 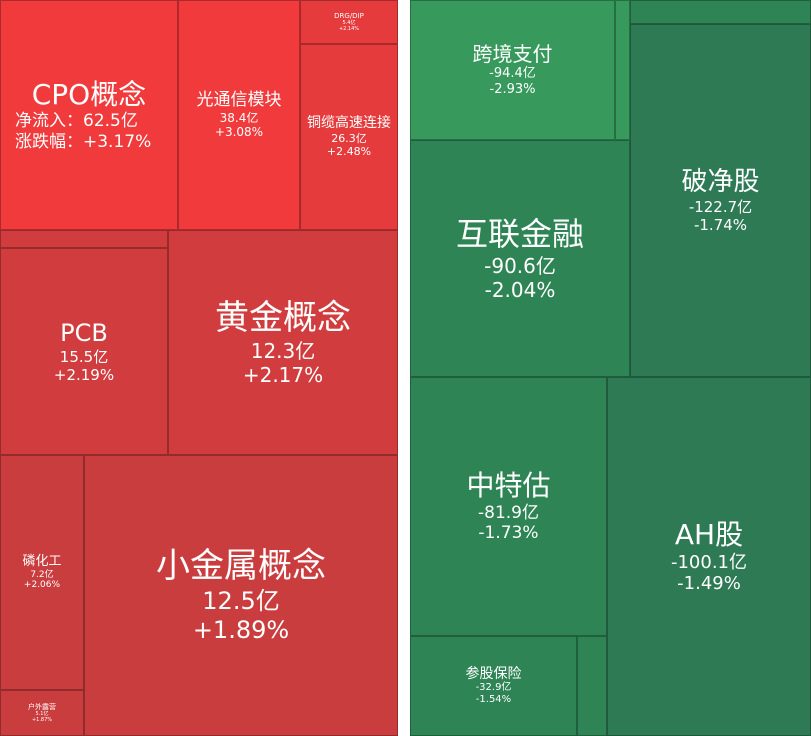 I want to click on flow: 7.2亿, so click(x=42, y=574).